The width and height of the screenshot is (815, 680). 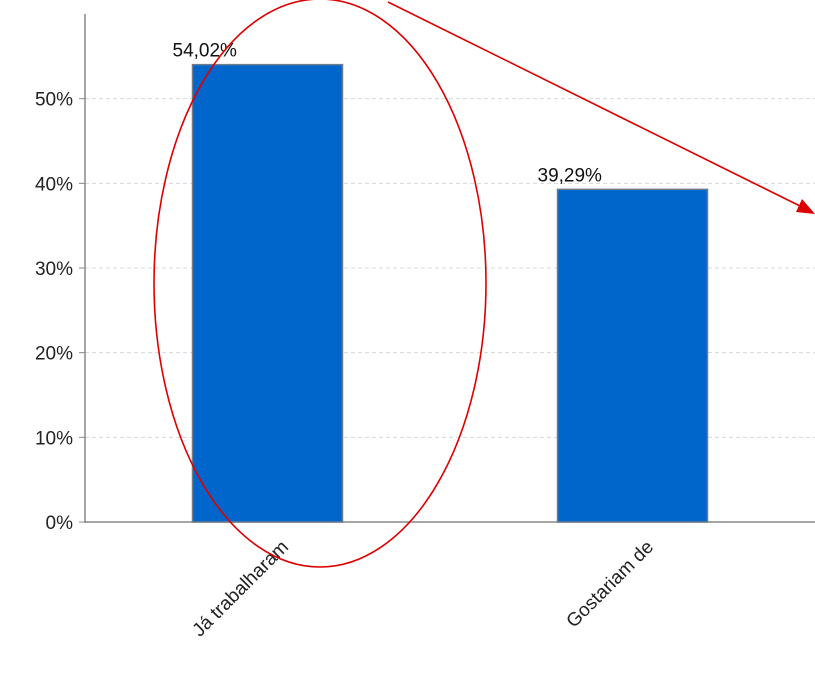 I want to click on y-tick-label: 20%, so click(x=54, y=354).